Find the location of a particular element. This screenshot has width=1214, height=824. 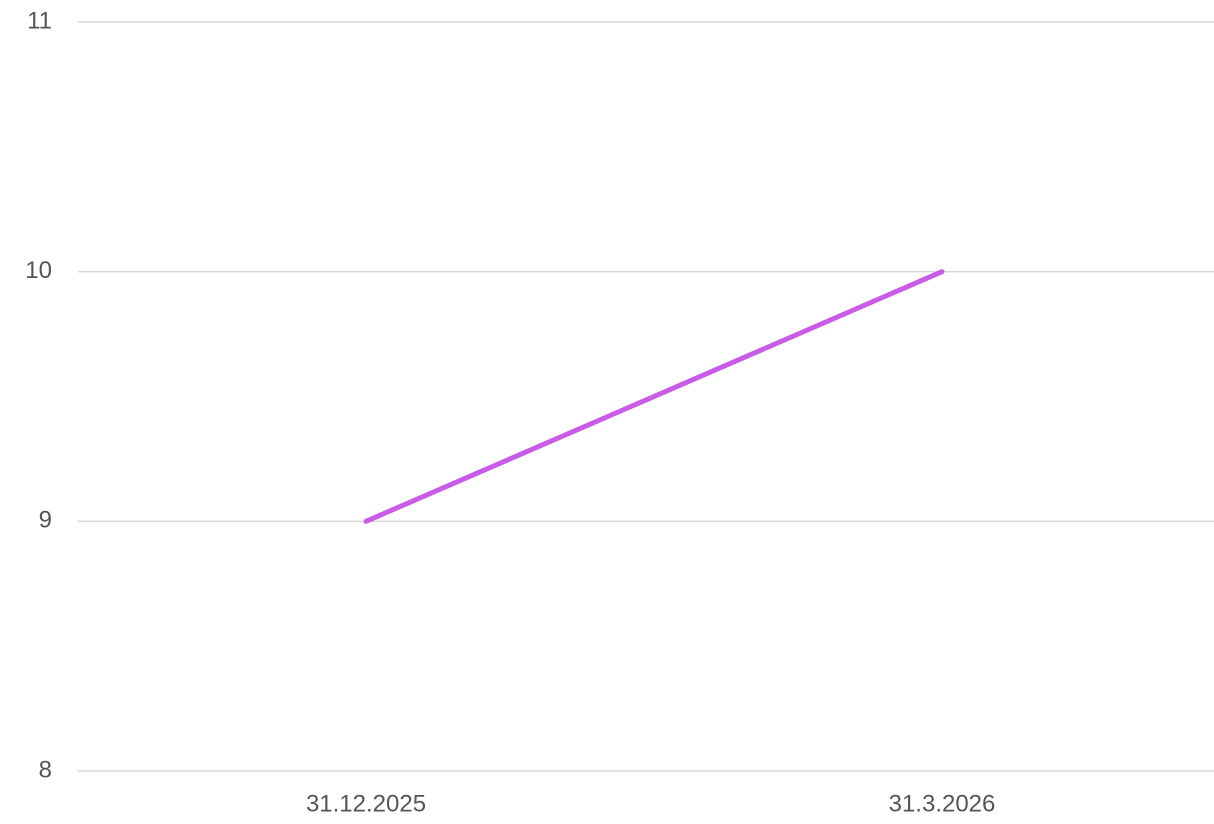

line-series is located at coordinates (654, 396).